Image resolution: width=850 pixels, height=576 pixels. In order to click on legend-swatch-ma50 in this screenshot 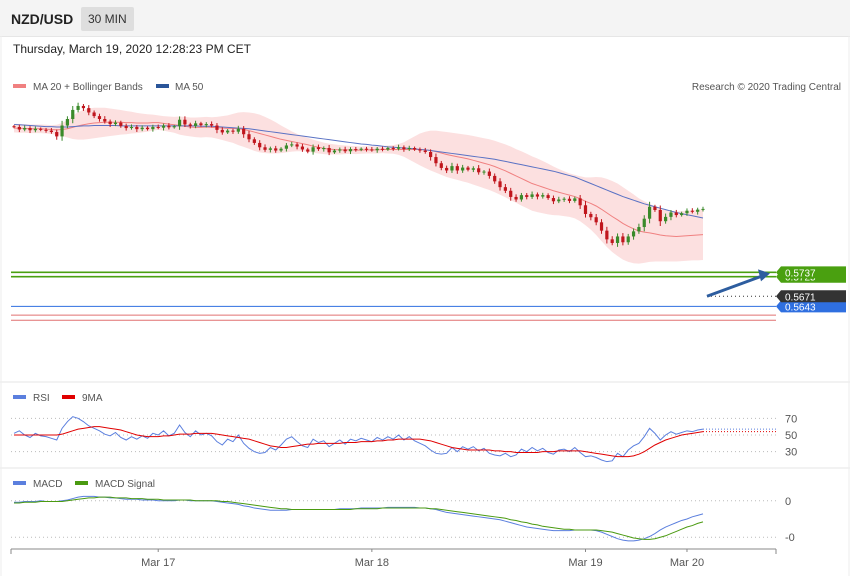, I will do `click(162, 86)`.